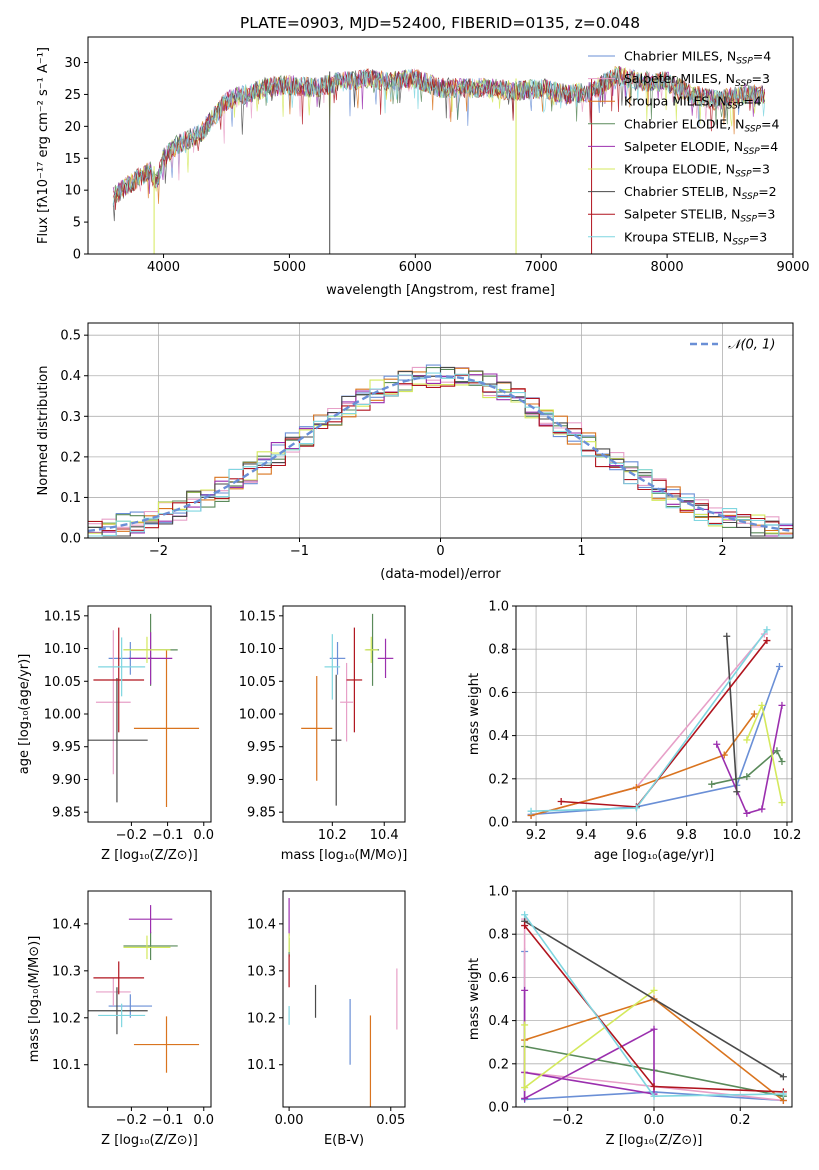  What do you see at coordinates (440, 290) in the screenshot?
I see `x-axis-label: wavelength [Angstrom, rest frame]` at bounding box center [440, 290].